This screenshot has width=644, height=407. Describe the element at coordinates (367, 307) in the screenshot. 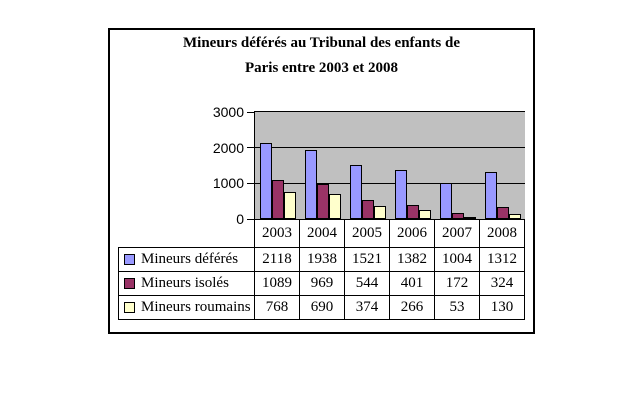

I see `value-cell: 374` at that location.